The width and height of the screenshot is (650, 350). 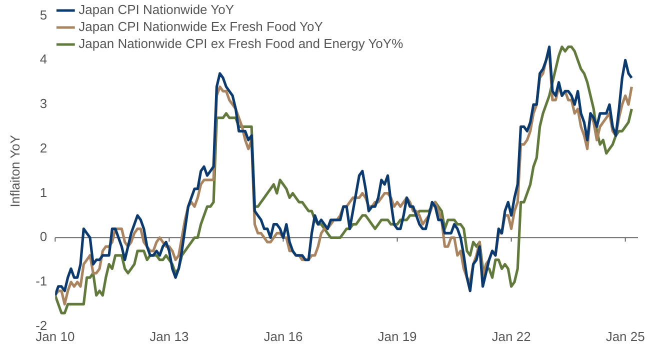 What do you see at coordinates (14, 171) in the screenshot?
I see `y-axis-title: Inflaiton YoY` at bounding box center [14, 171].